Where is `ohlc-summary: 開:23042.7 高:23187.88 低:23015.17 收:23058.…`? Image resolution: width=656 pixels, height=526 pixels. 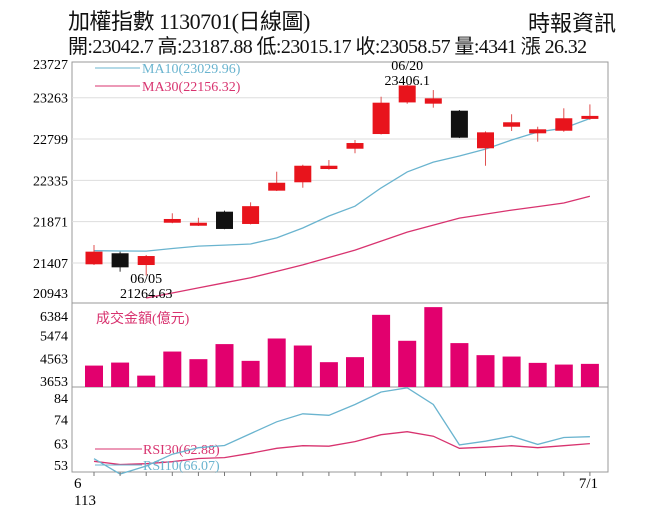
ohlc-summary: 開:23042.7 高:23187.88 低:23015.17 收:23058.… is located at coordinates (327, 47).